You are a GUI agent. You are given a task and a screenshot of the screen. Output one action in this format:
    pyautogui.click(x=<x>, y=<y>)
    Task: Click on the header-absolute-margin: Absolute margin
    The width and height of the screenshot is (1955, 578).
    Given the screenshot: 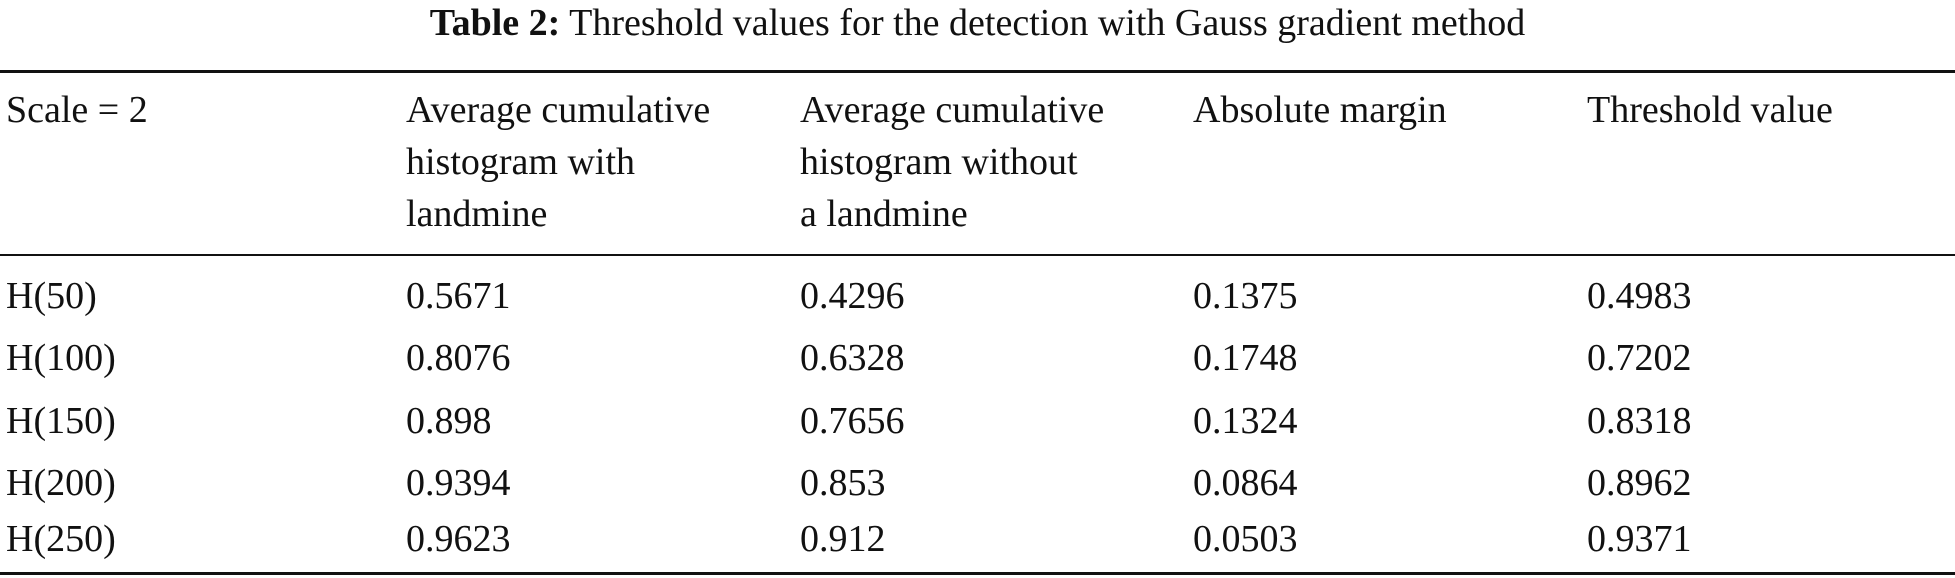 What is the action you would take?
    pyautogui.click(x=1320, y=110)
    